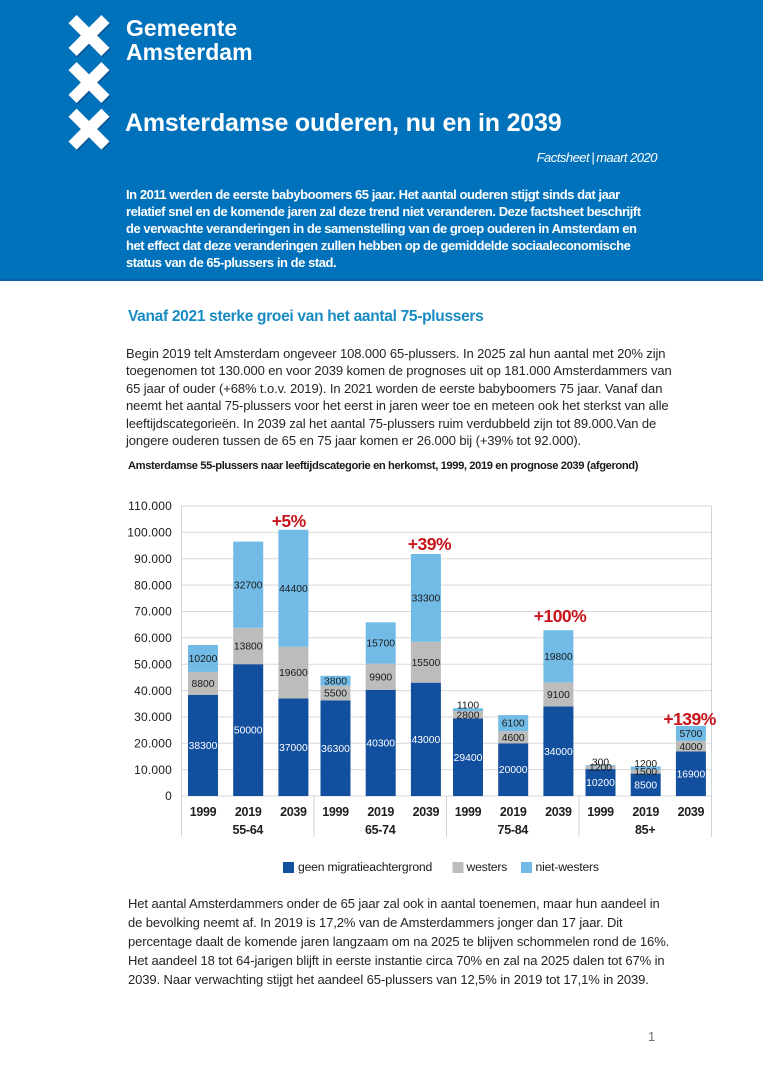 The height and width of the screenshot is (1080, 763). I want to click on svg-text: +100%, so click(560, 616).